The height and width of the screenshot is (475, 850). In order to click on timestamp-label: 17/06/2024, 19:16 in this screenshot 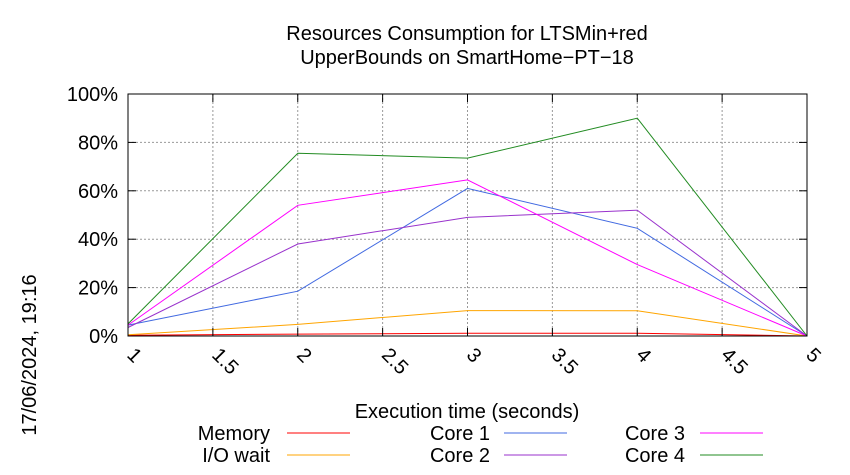, I will do `click(30, 354)`.